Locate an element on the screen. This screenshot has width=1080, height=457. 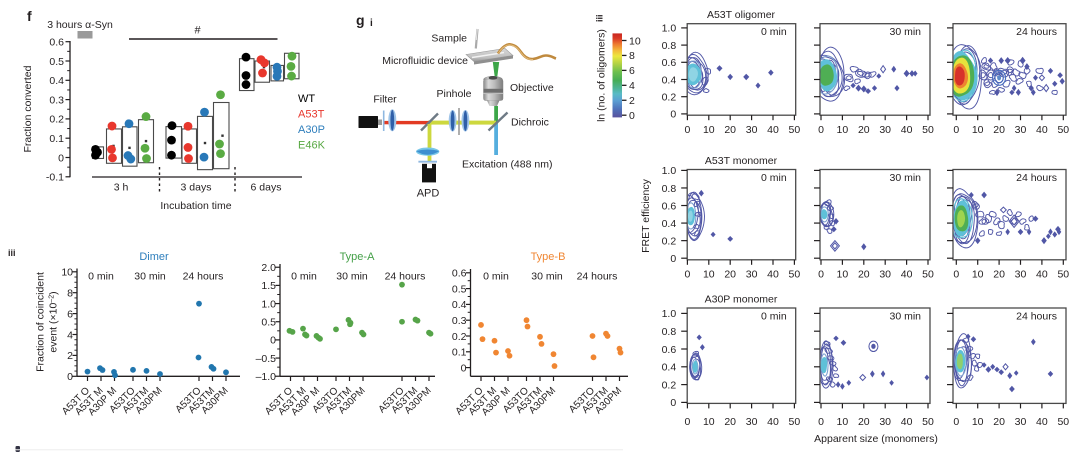
svg-text: Apparent size (monomers) is located at coordinates (876, 439).